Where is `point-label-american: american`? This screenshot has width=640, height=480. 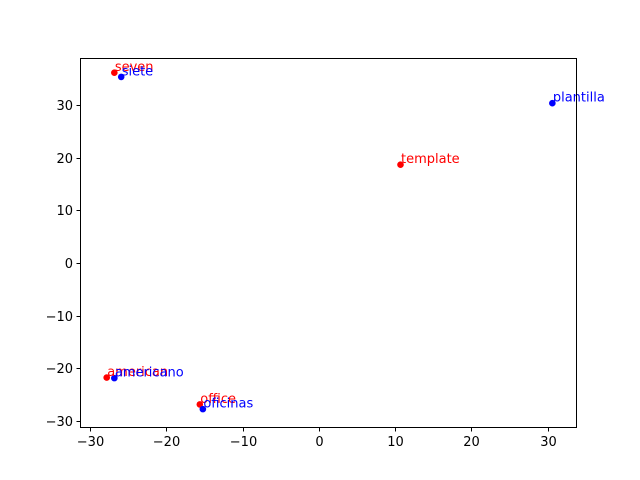 point-label-american: american is located at coordinates (137, 372).